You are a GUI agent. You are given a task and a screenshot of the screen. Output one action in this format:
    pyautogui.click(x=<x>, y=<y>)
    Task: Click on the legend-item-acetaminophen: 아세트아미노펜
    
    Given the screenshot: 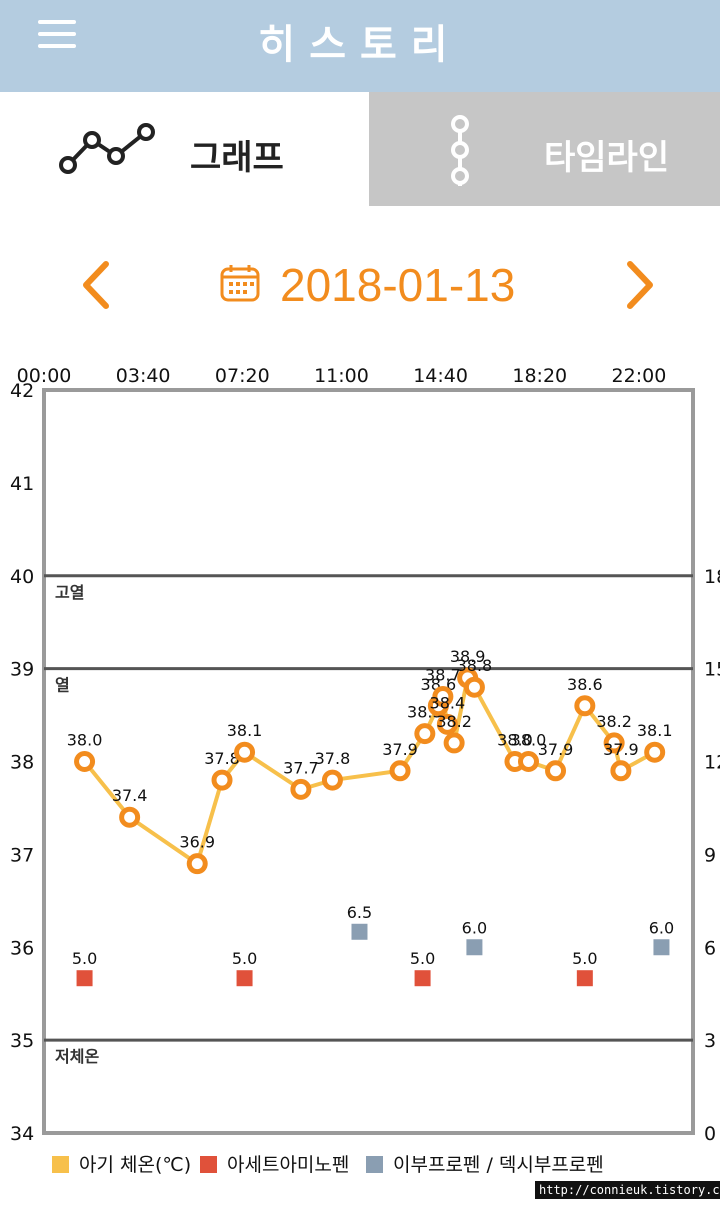 What is the action you would take?
    pyautogui.click(x=274, y=1163)
    